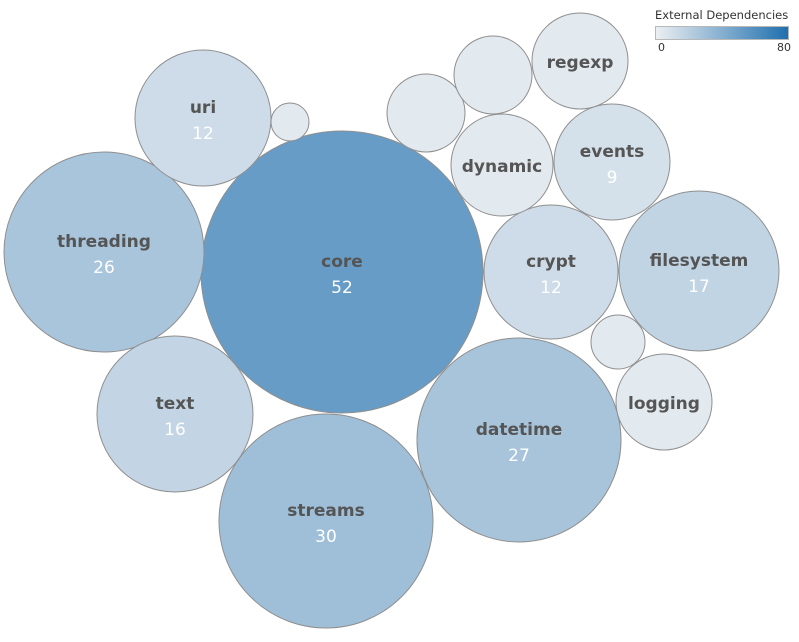 This screenshot has height=642, width=799. Describe the element at coordinates (342, 288) in the screenshot. I see `bubble-value-core: 52` at that location.